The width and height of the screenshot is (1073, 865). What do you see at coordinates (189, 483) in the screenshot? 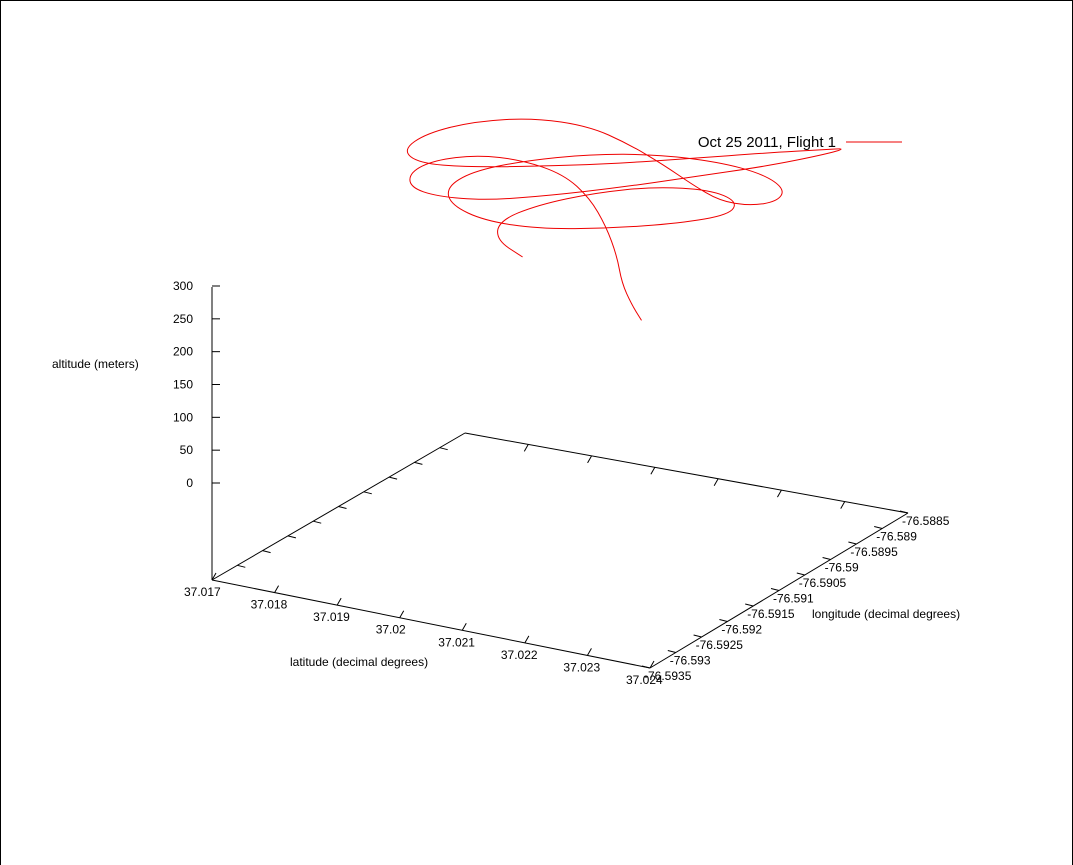
I see `z-tick-label: 0` at bounding box center [189, 483].